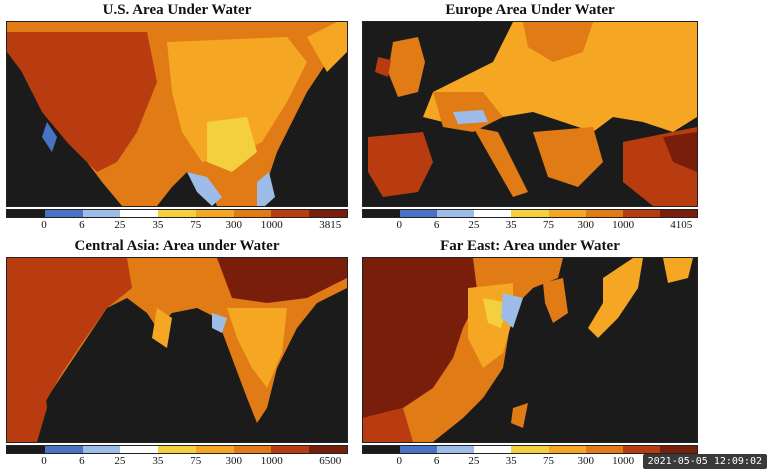 This screenshot has width=771, height=472. Describe the element at coordinates (177, 226) in the screenshot. I see `colorbar-ticks: 0 6 25 35 75 300 1000 3815` at that location.